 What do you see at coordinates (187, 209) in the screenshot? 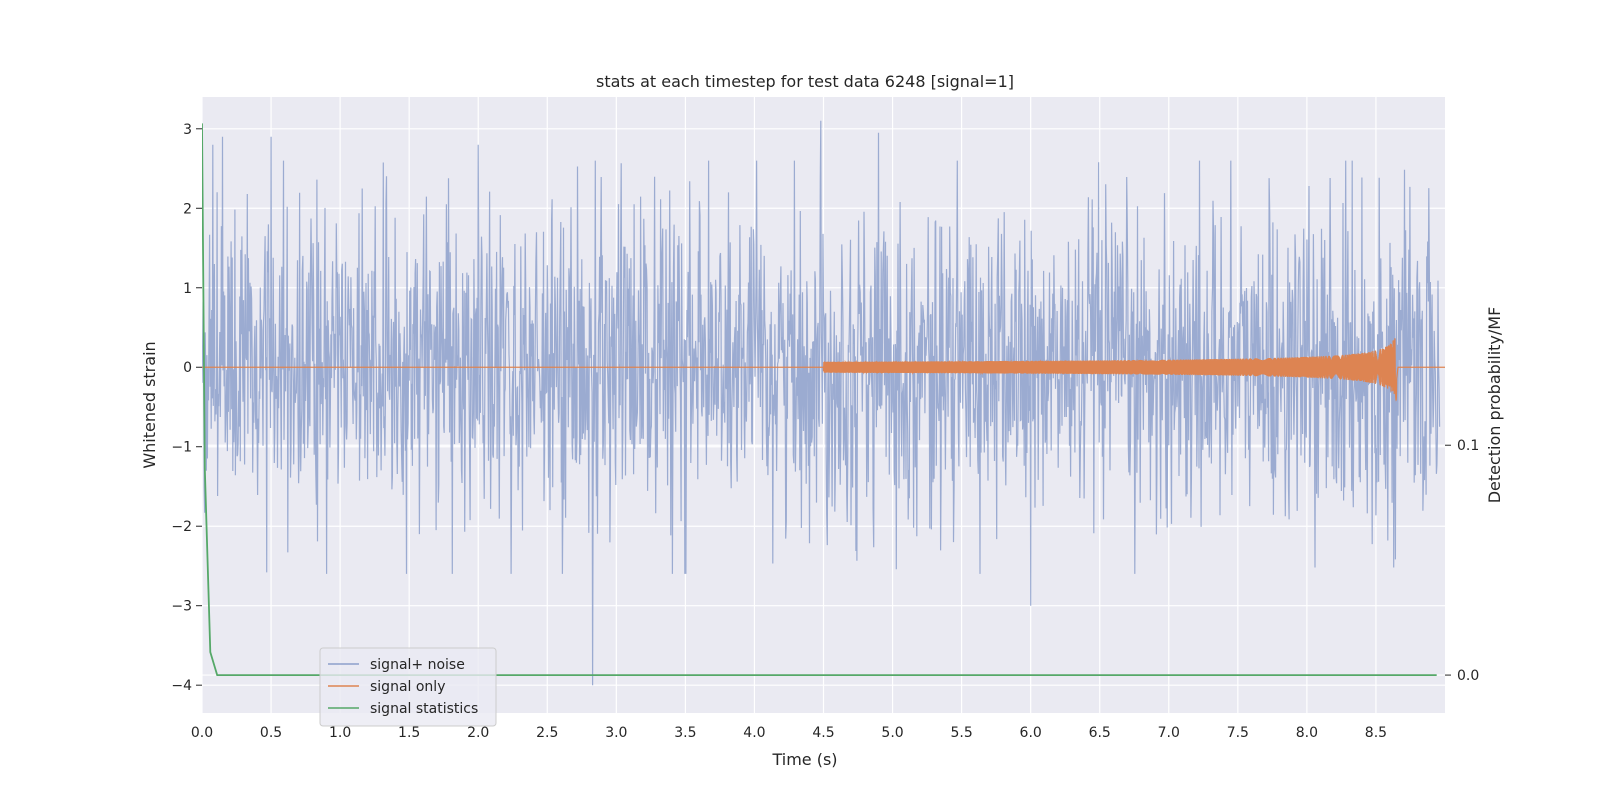
I see `y-tick-label: 2` at bounding box center [187, 209].